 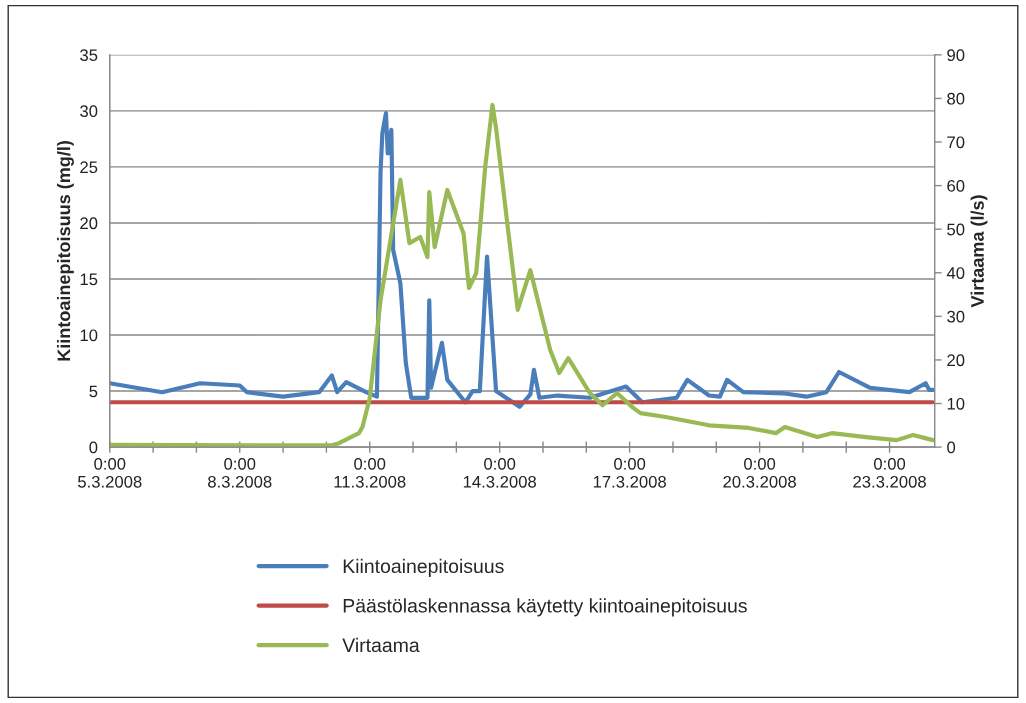 What do you see at coordinates (381, 645) in the screenshot?
I see `legend-label: Virtaama` at bounding box center [381, 645].